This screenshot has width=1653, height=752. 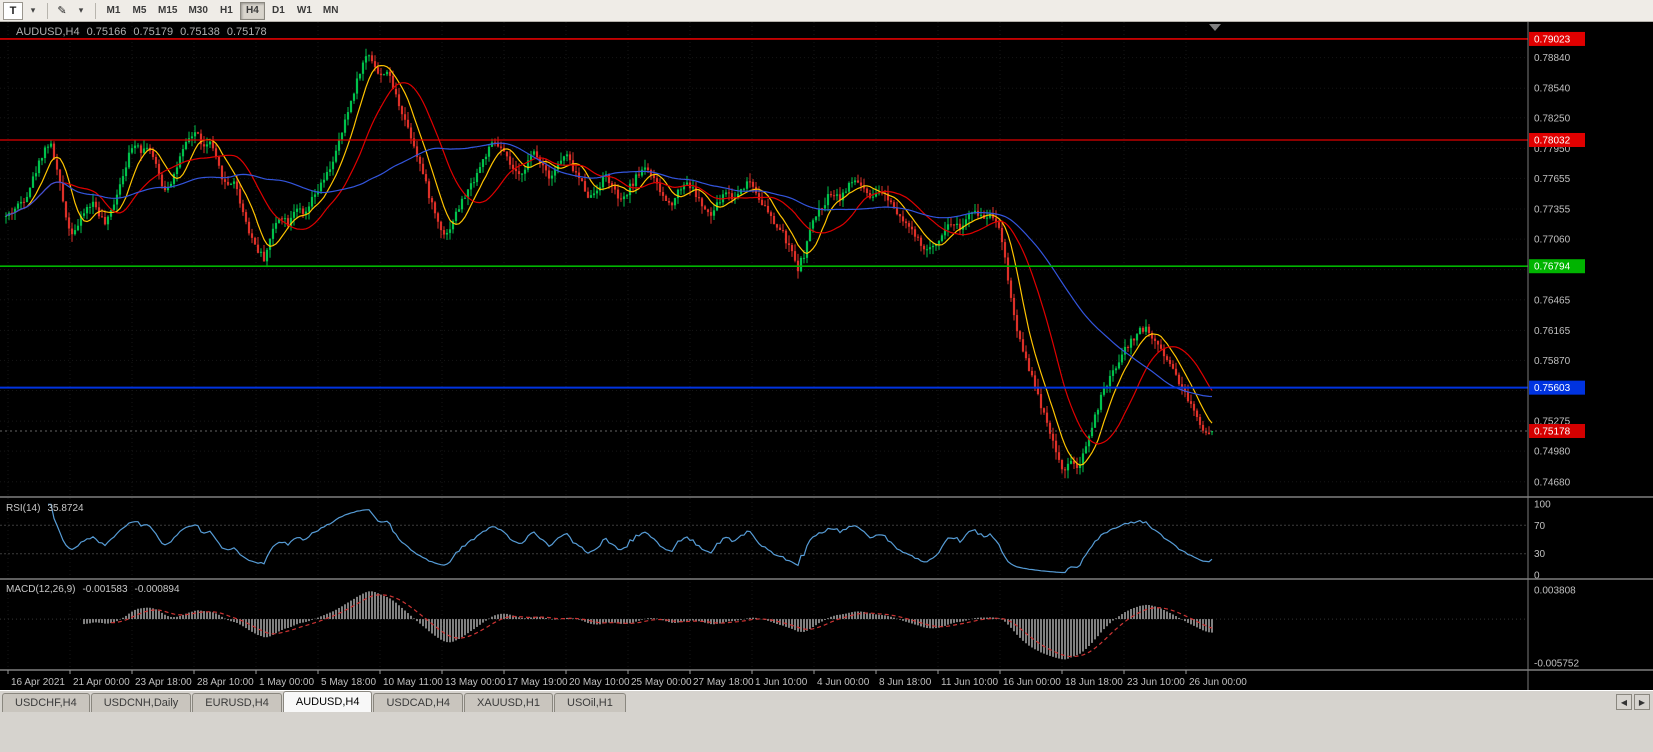 I want to click on text-tool-label: T, so click(x=13, y=10).